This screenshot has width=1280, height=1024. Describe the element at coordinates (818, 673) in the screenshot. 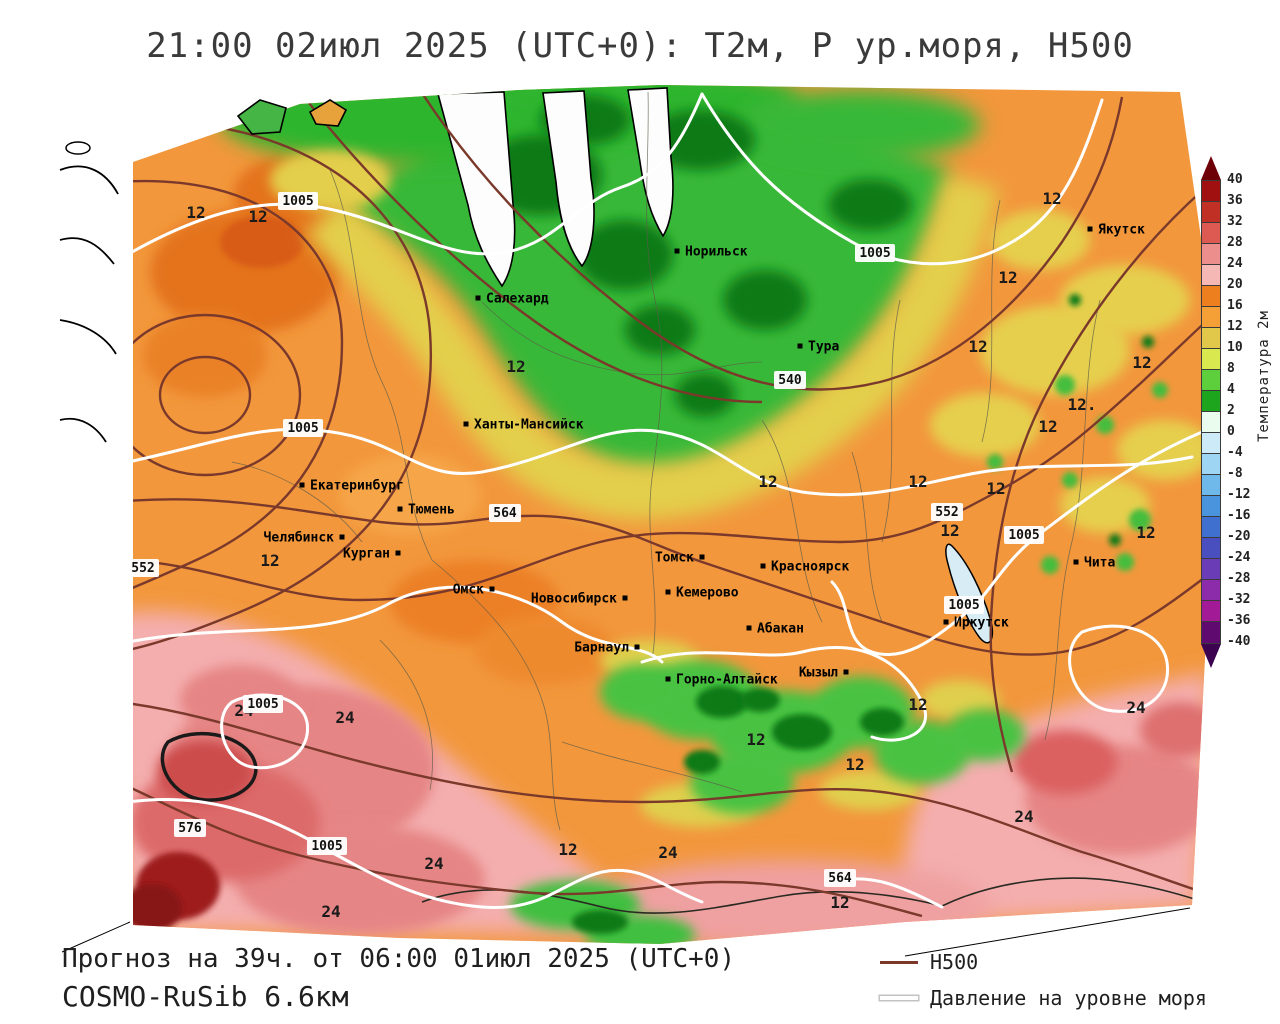

I see `city-label: Кызыл` at that location.